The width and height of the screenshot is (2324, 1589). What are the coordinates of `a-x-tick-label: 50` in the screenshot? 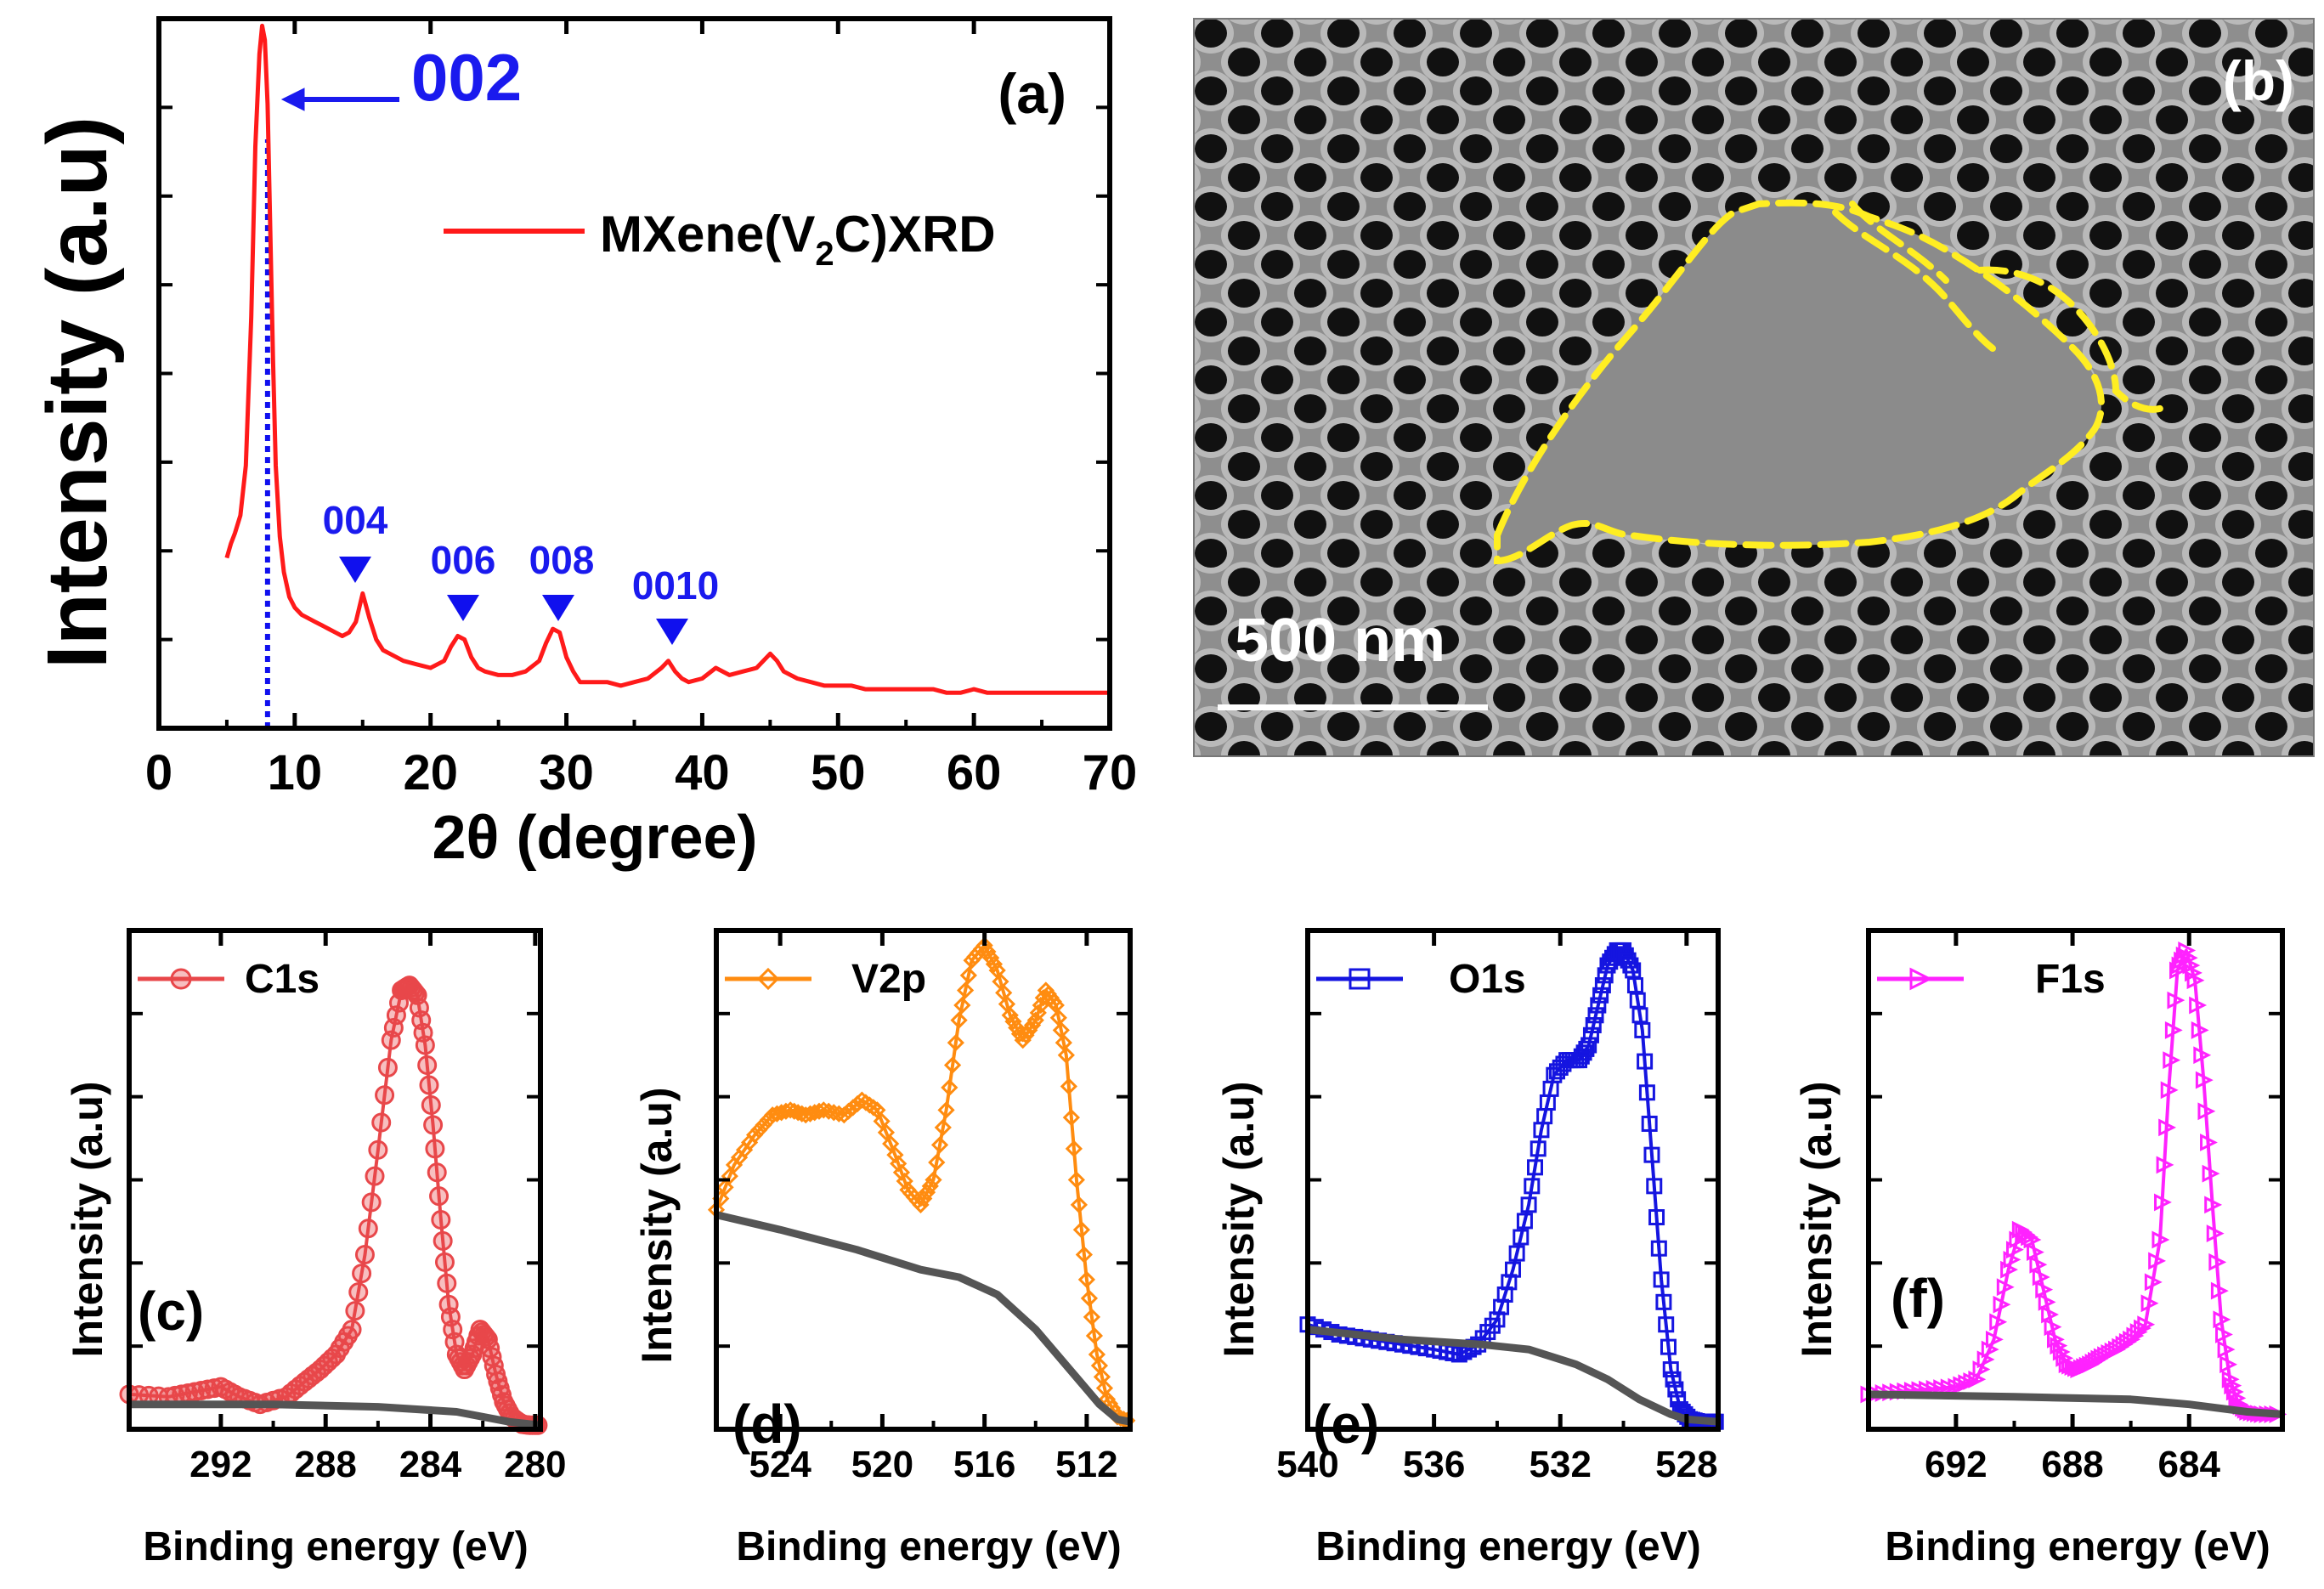 It's located at (838, 772).